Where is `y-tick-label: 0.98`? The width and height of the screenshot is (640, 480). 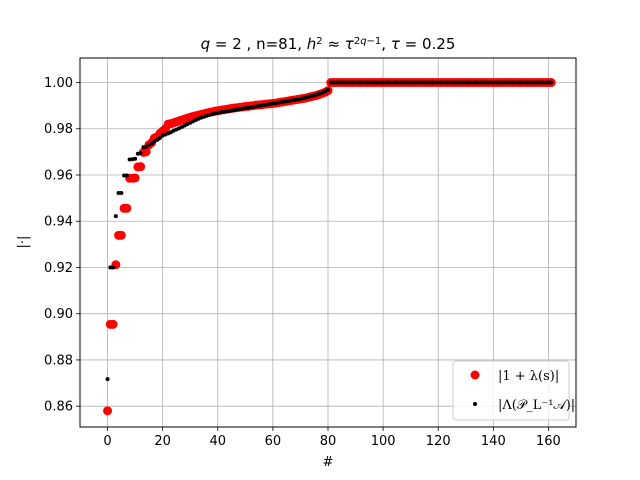
y-tick-label: 0.98 is located at coordinates (58, 129).